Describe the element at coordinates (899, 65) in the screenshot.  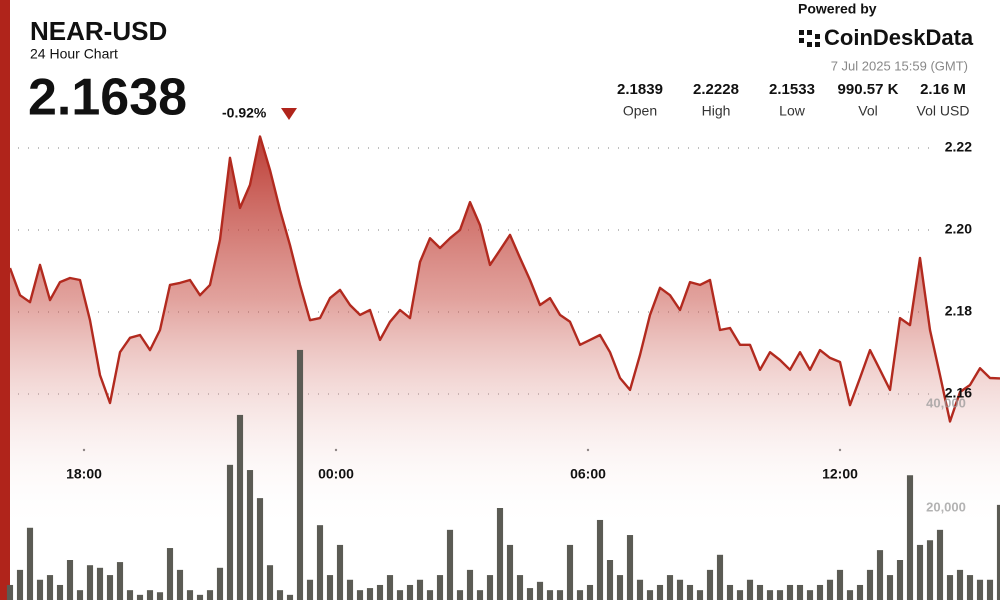
I see `timestamp: 7 Jul 2025 15:59 (GMT)` at that location.